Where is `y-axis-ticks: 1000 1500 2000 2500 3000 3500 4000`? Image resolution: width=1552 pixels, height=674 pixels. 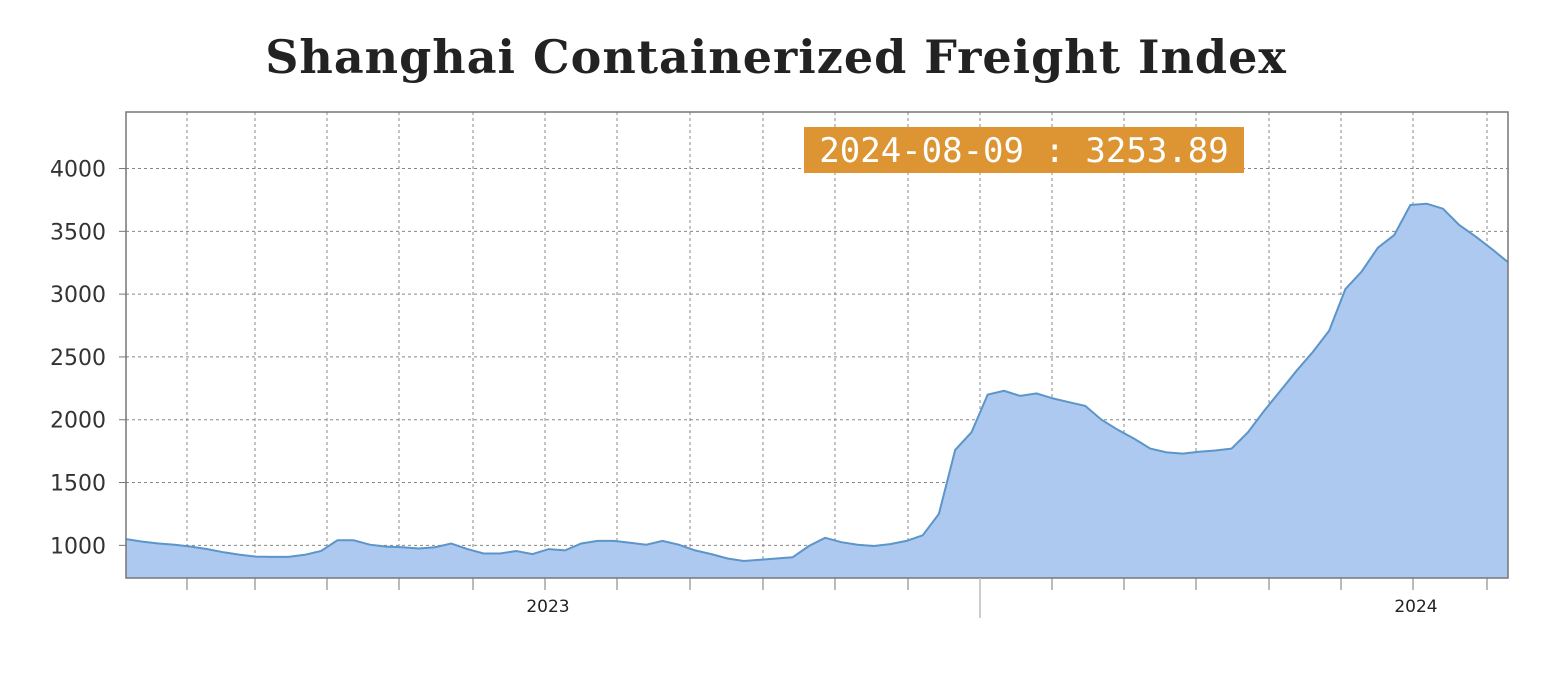
y-axis-ticks: 1000 1500 2000 2500 3000 3500 4000 is located at coordinates (88, 358).